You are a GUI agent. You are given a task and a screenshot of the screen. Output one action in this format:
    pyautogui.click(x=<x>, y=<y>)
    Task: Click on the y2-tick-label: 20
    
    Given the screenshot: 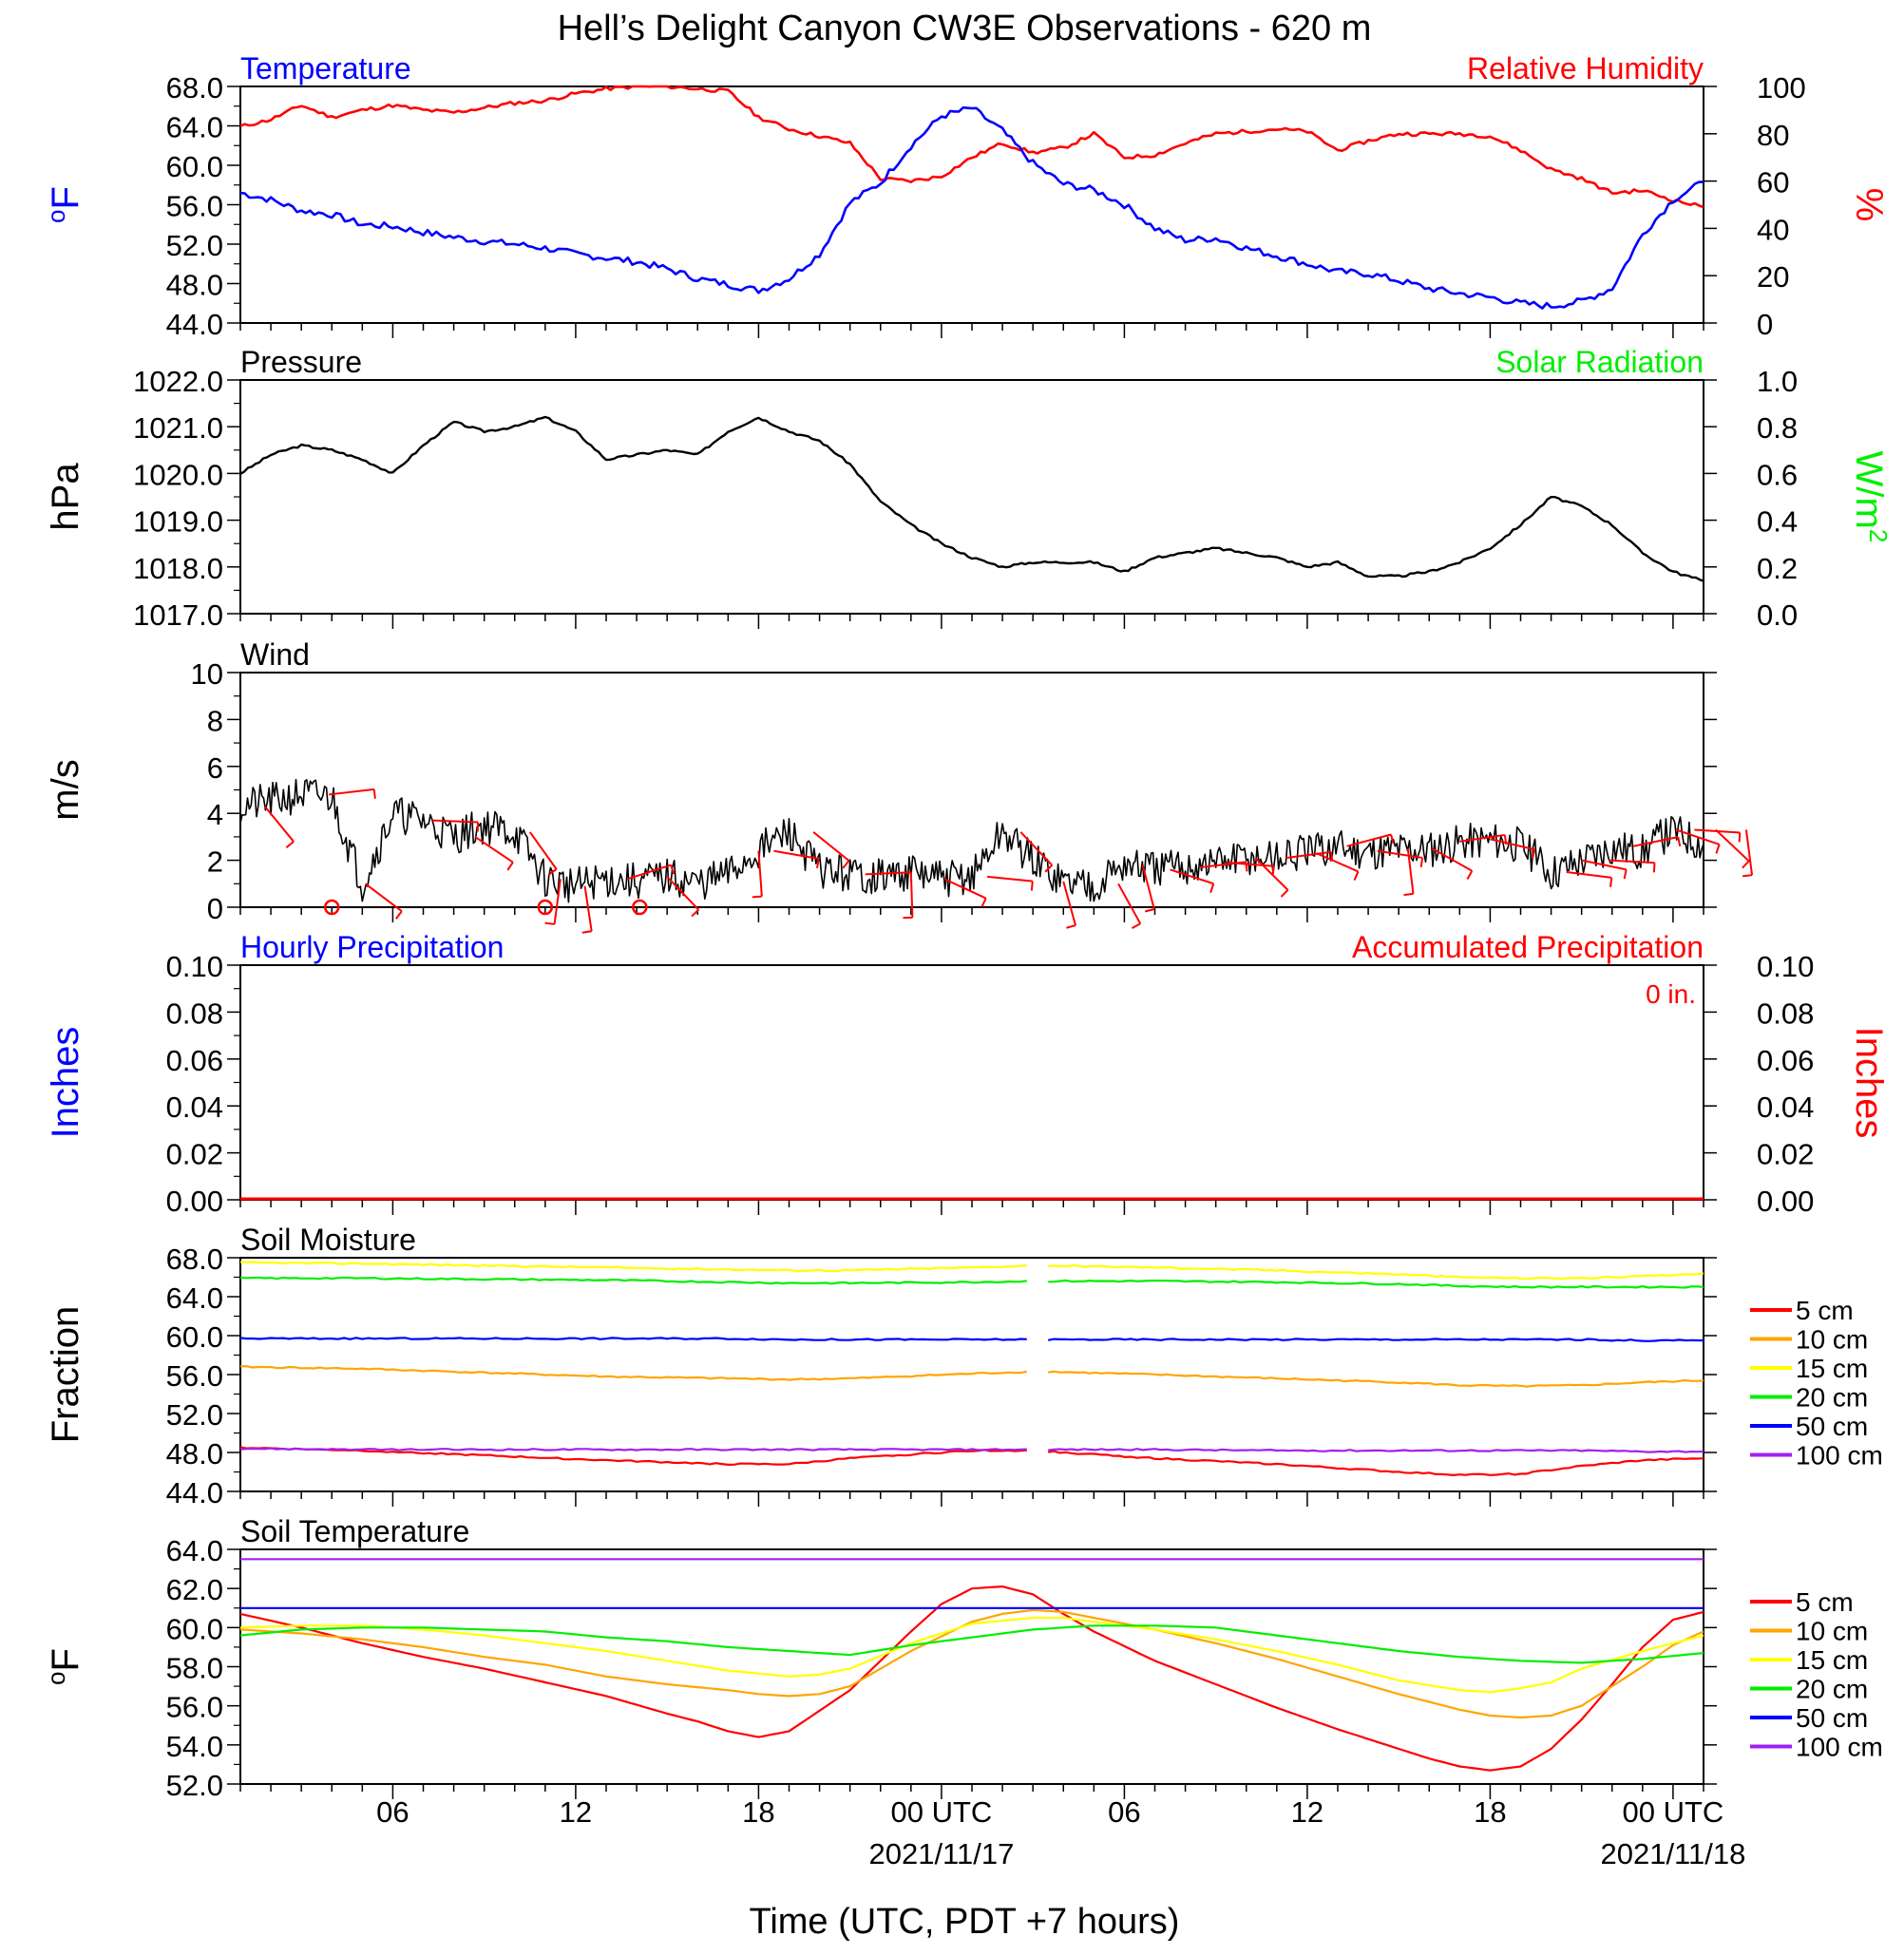 What is the action you would take?
    pyautogui.click(x=1773, y=277)
    